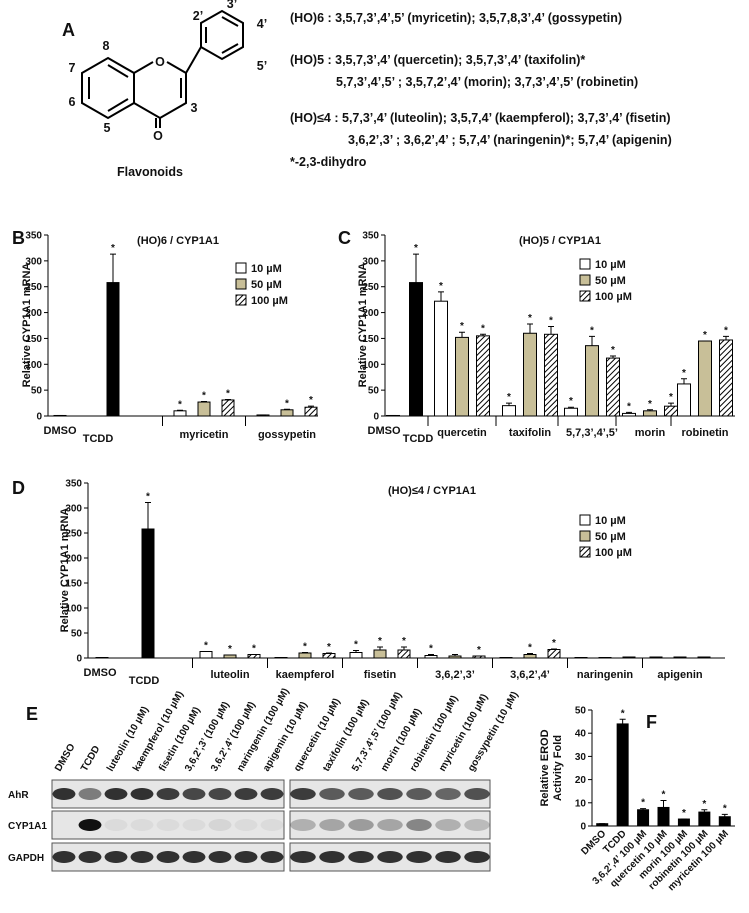  Describe the element at coordinates (162, 68) in the screenshot. I see `flavonoid-structure` at that location.